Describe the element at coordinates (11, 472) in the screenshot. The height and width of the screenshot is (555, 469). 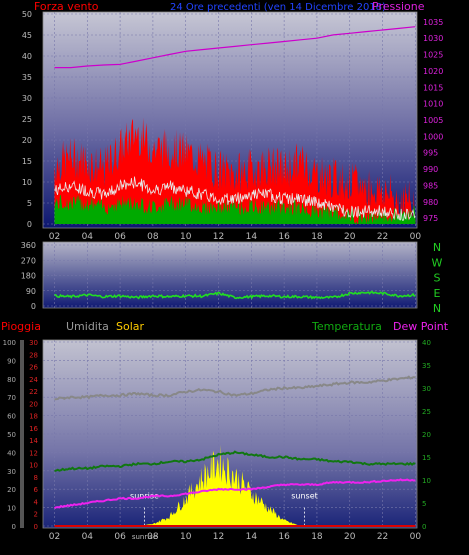
I see `humidity-tick-label: 30` at that location.